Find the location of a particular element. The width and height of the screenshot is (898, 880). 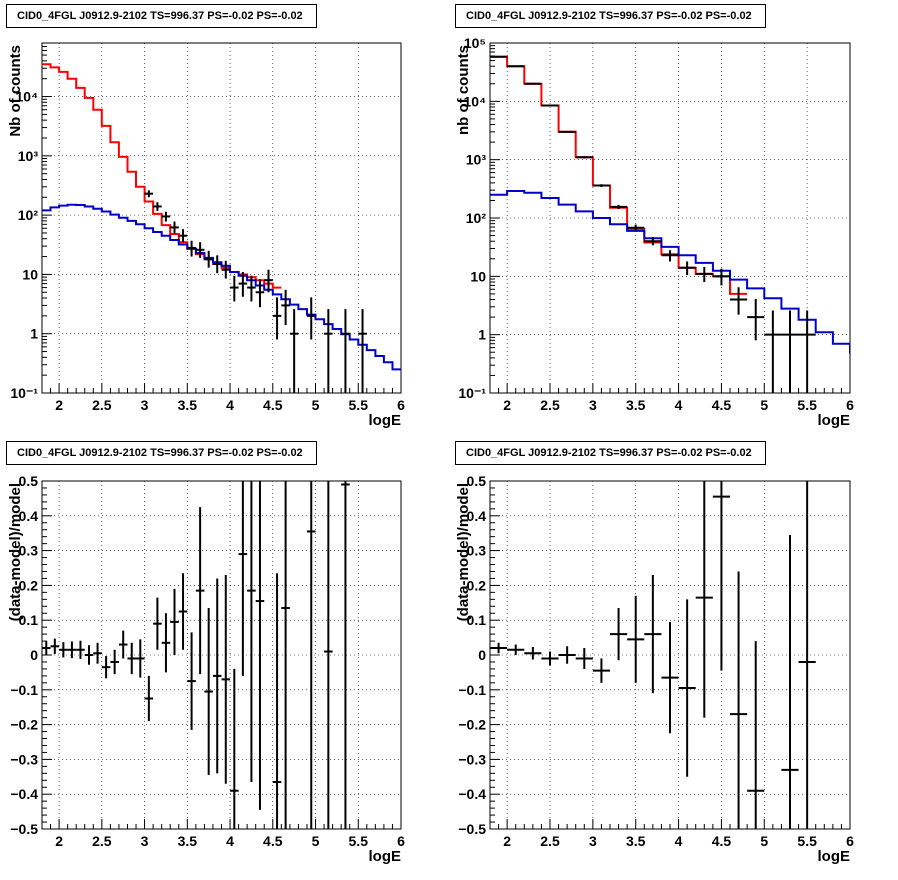

y-axis-label: (data-model)/model is located at coordinates (463, 552).